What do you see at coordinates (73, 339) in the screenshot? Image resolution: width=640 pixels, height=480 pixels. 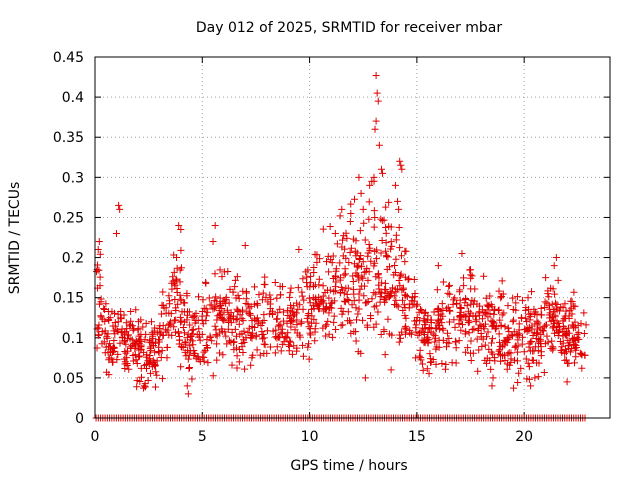 I see `y-tick-label: 0.1` at bounding box center [73, 339].